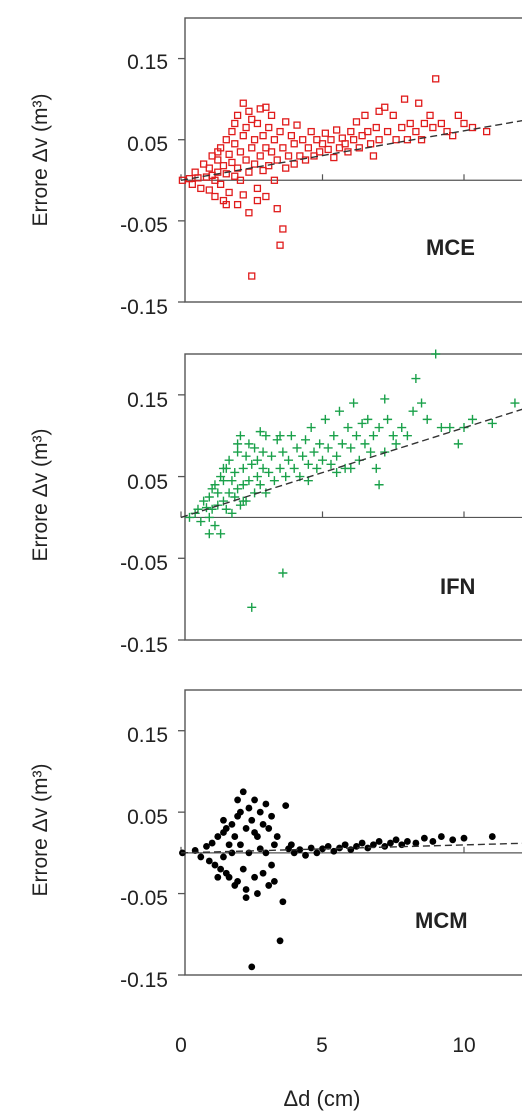  Describe the element at coordinates (144, 980) in the screenshot. I see `y-tick-label-mcm--0.15: -0.15` at that location.